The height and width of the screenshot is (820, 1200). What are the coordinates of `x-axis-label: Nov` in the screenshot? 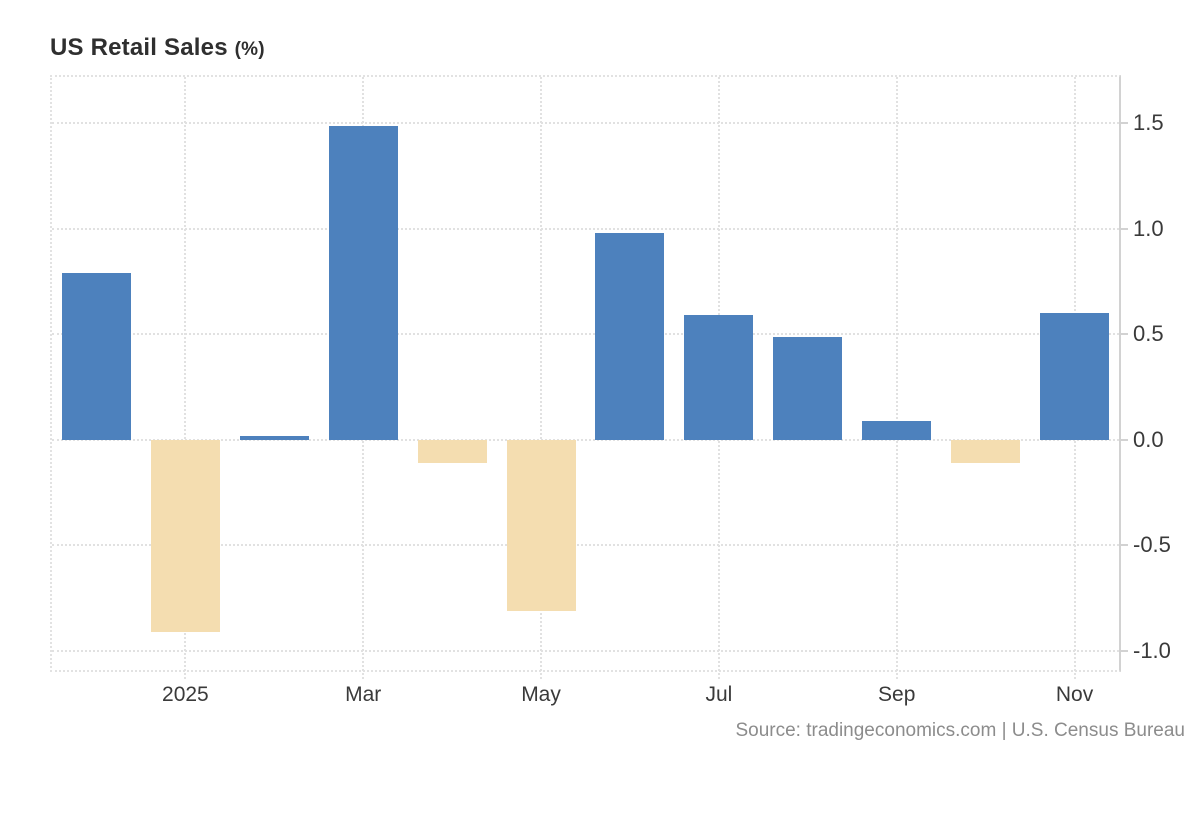 It's located at (1074, 694).